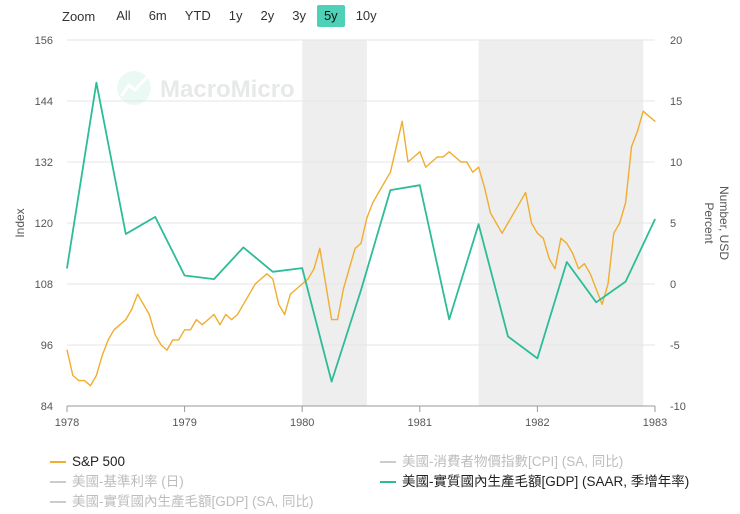 The image size is (740, 514). Describe the element at coordinates (302, 423) in the screenshot. I see `x-tick-label: 1980` at that location.